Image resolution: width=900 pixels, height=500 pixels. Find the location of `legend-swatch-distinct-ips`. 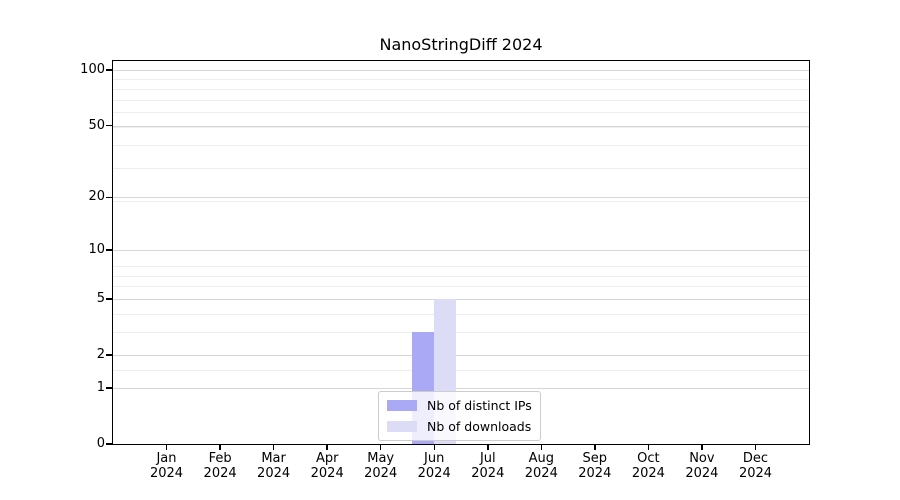

legend-swatch-distinct-ips is located at coordinates (402, 405).